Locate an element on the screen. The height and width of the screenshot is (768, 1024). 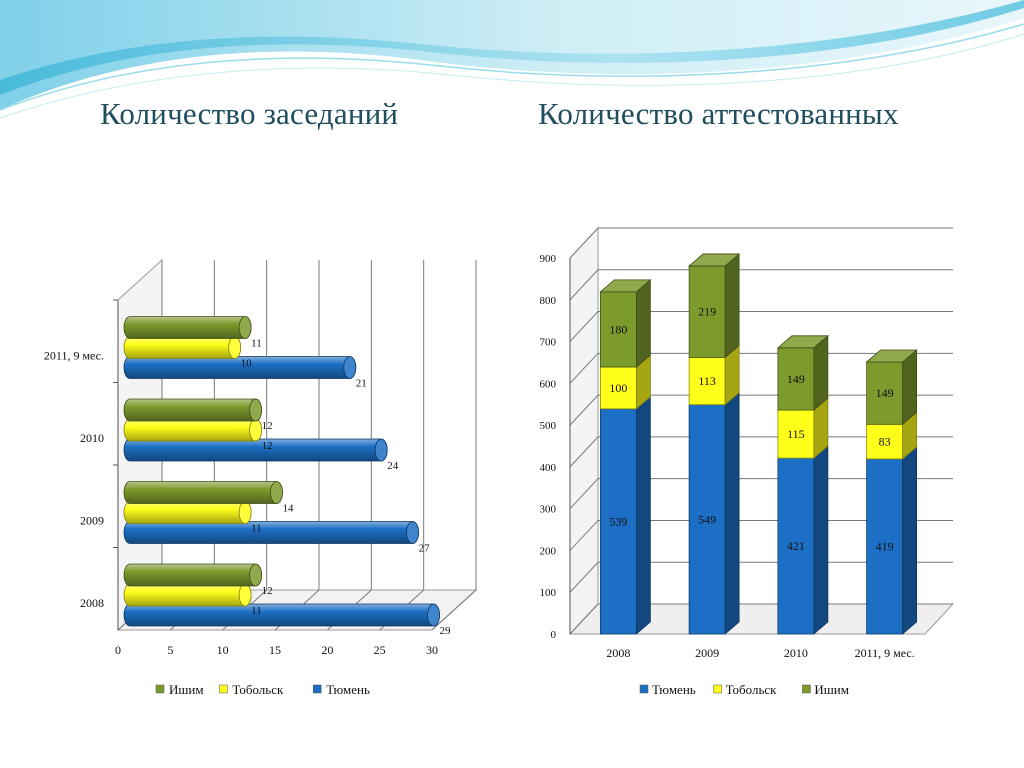
right-segment-Тобольск-2010 is located at coordinates (803, 428).